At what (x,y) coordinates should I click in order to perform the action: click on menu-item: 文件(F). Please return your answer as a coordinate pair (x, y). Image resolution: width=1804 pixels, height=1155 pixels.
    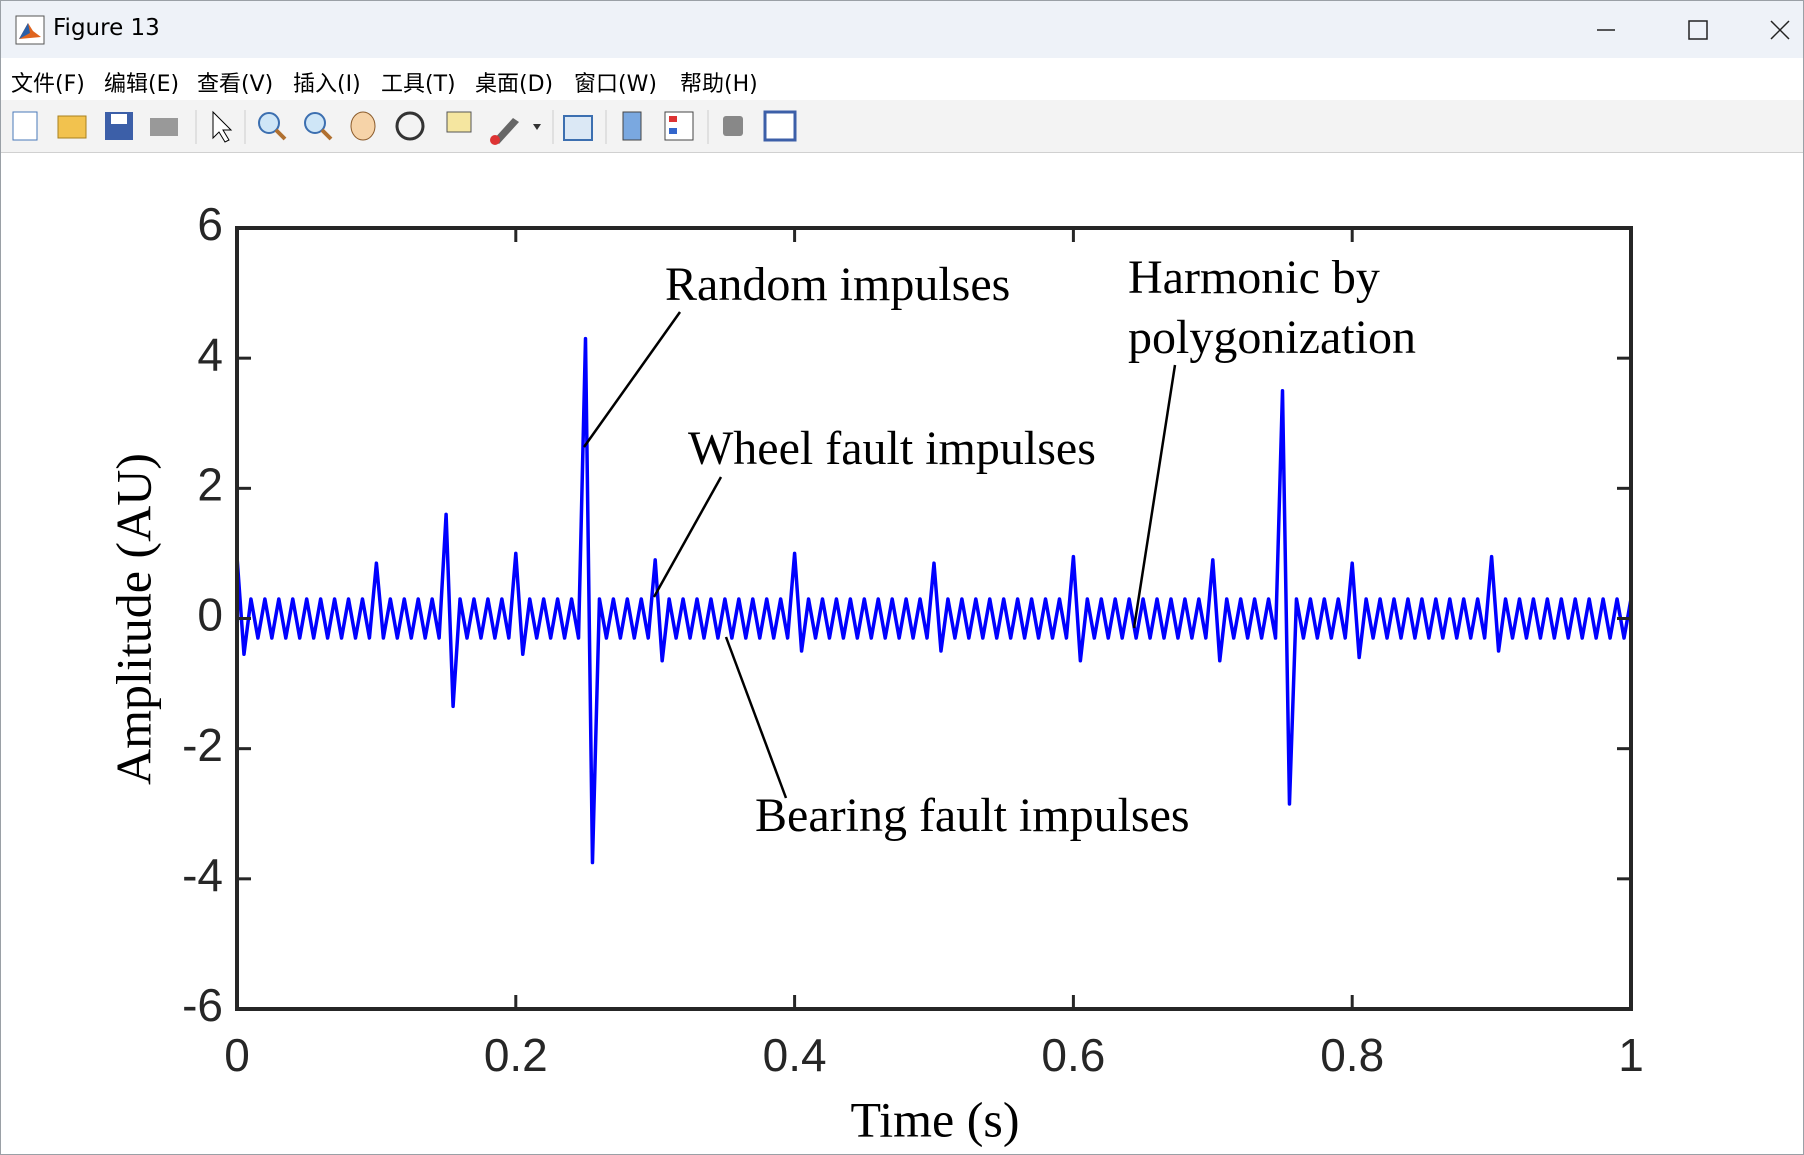
    Looking at the image, I should click on (48, 84).